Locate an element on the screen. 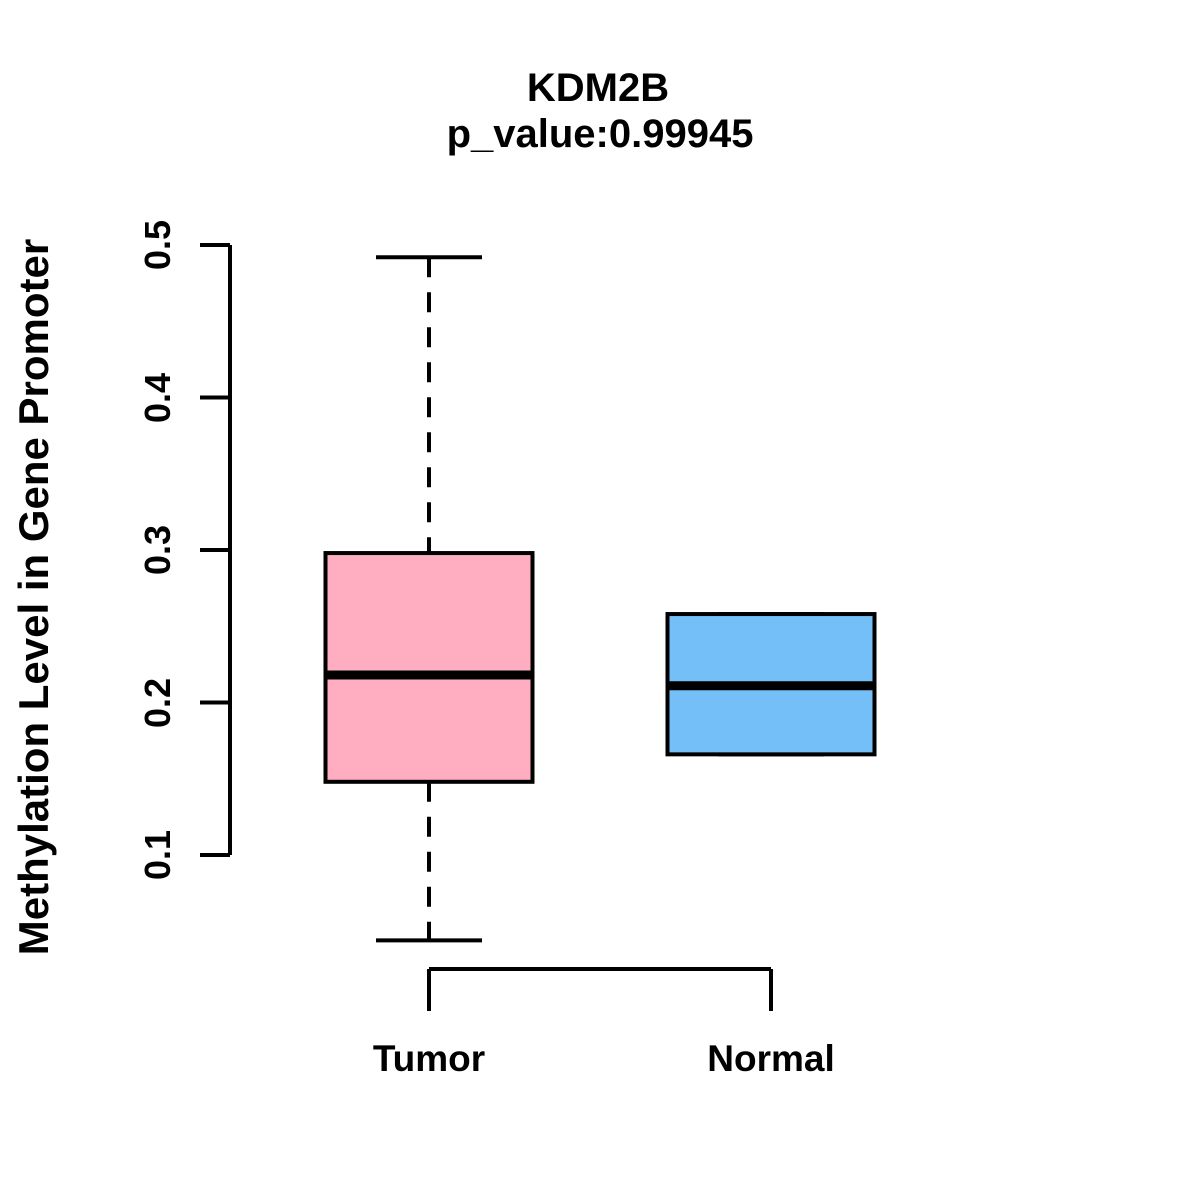  y-axis-label: Methylation Level in Gene Promoter is located at coordinates (33, 597).